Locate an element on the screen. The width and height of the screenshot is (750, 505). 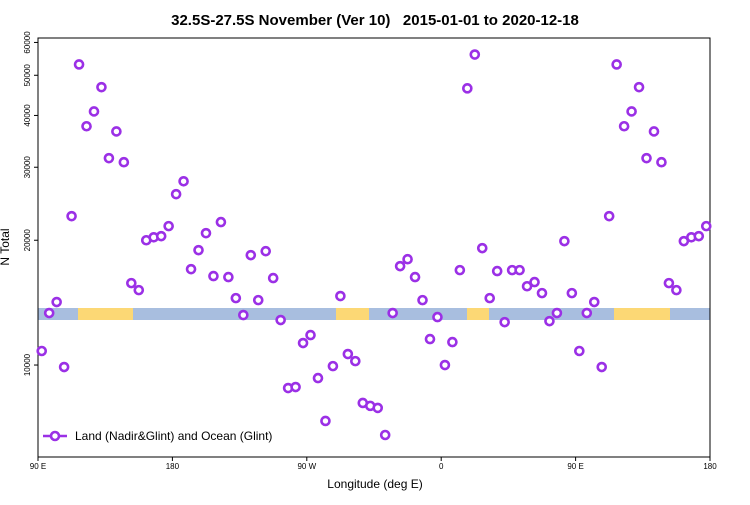
ocean-strip is located at coordinates (374, 314).